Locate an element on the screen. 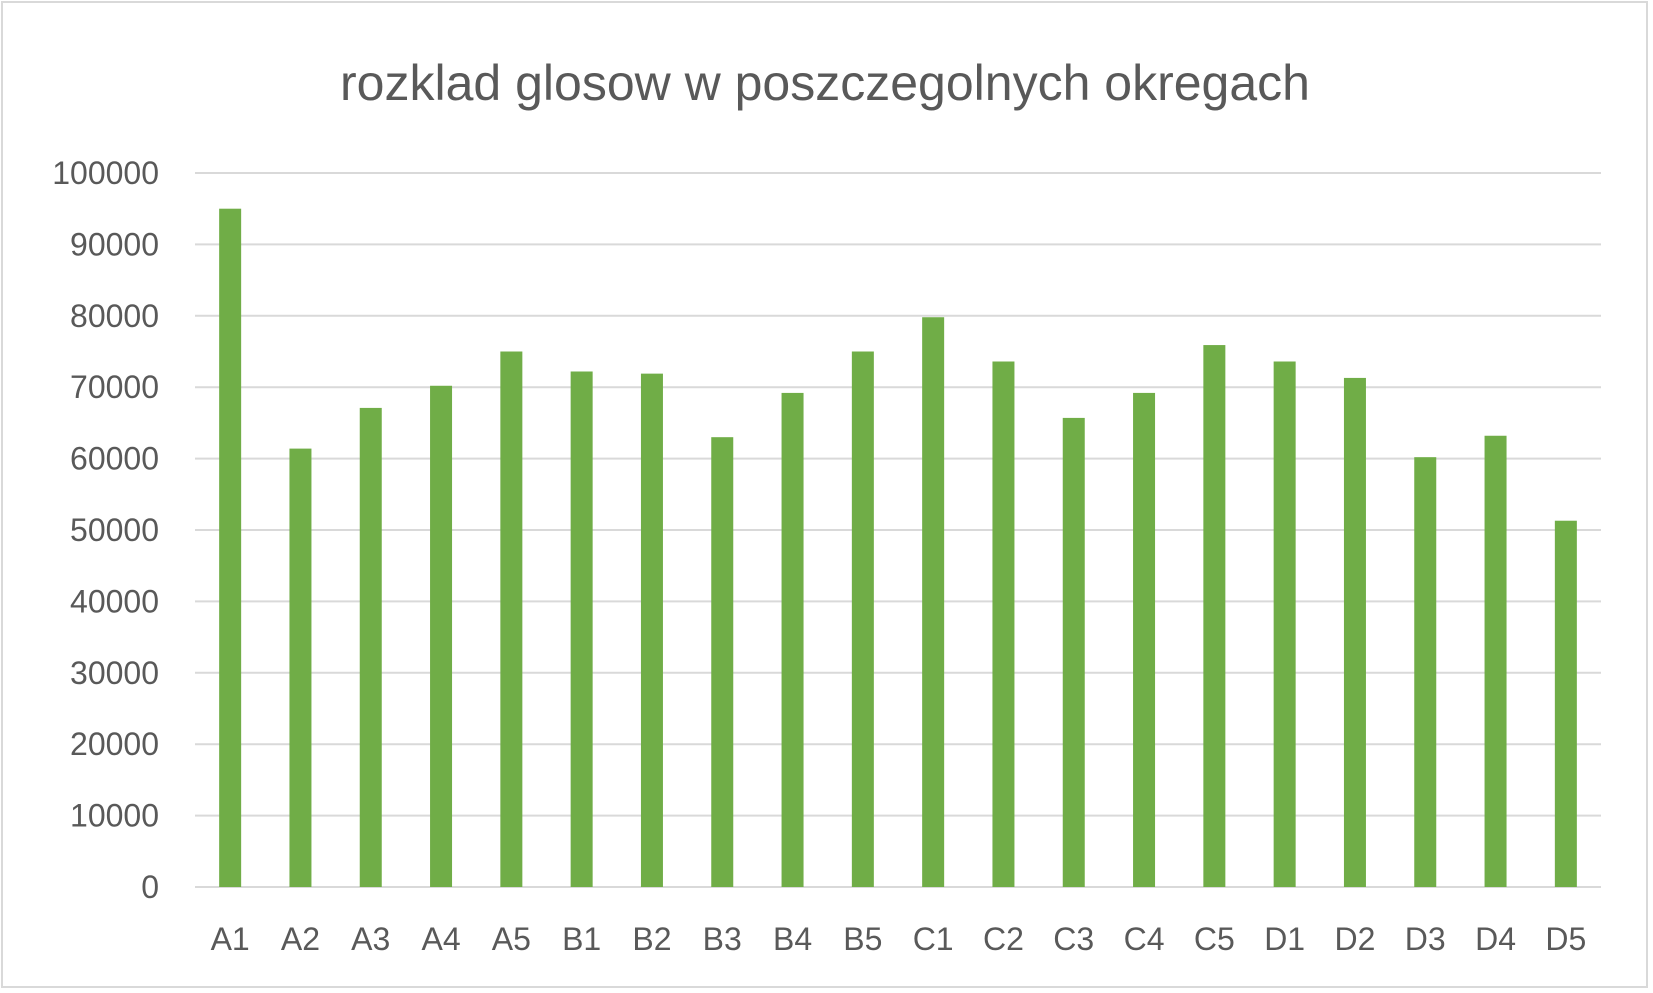 The width and height of the screenshot is (1653, 993). x-tick-label: C4 is located at coordinates (1144, 939).